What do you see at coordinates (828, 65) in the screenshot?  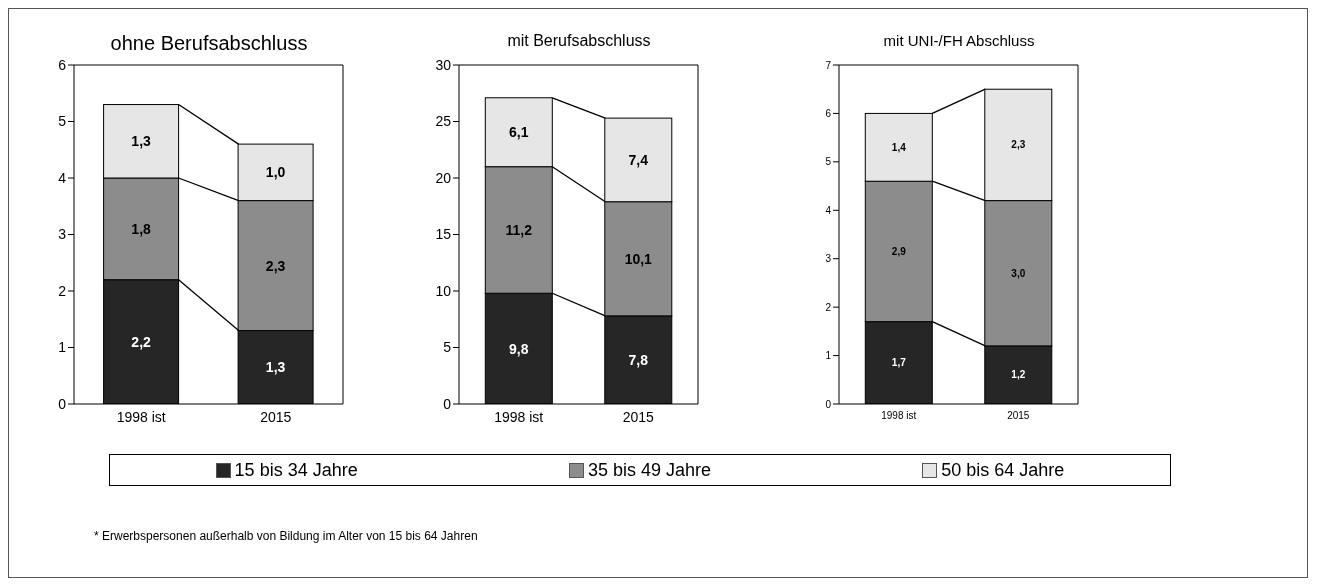 I see `y-tick-label: 7` at bounding box center [828, 65].